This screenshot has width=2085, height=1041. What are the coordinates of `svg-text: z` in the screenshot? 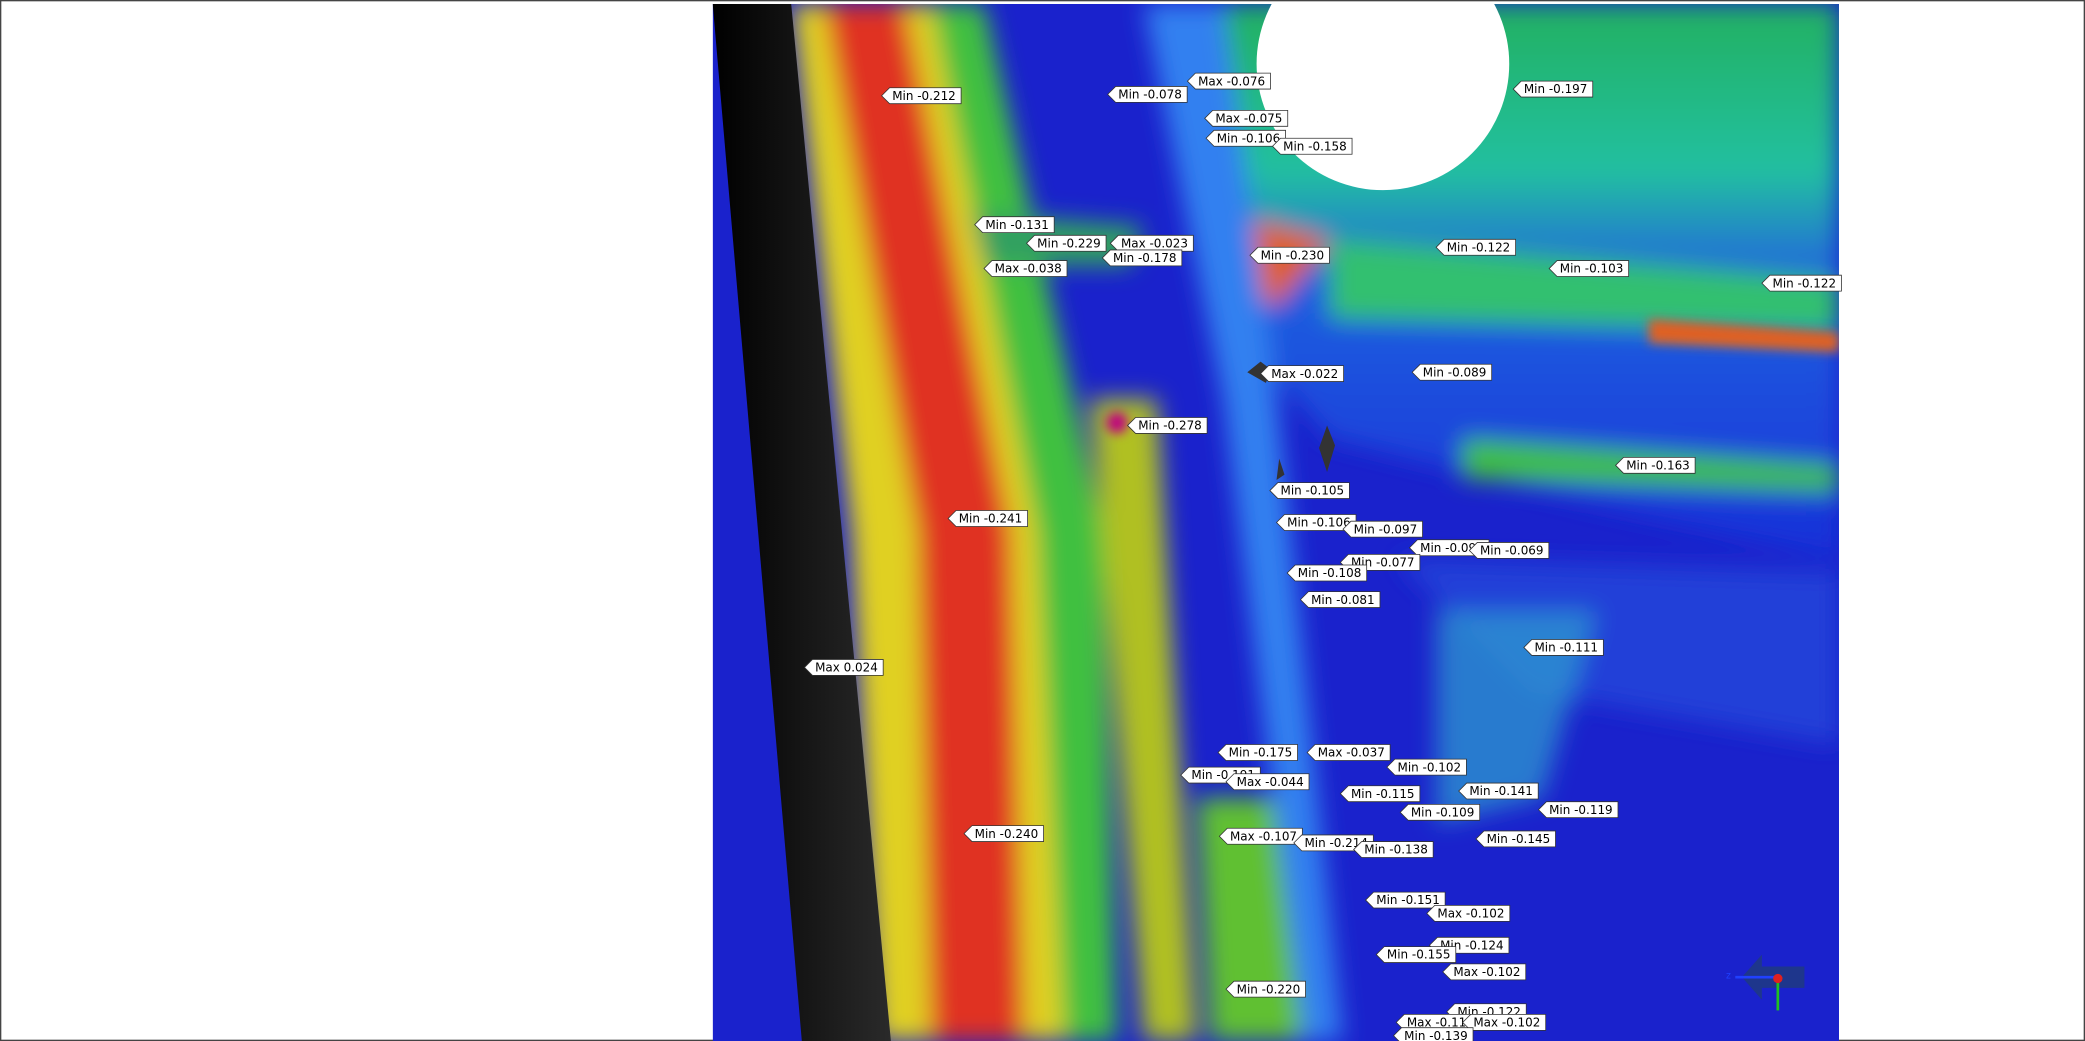 It's located at (1728, 976).